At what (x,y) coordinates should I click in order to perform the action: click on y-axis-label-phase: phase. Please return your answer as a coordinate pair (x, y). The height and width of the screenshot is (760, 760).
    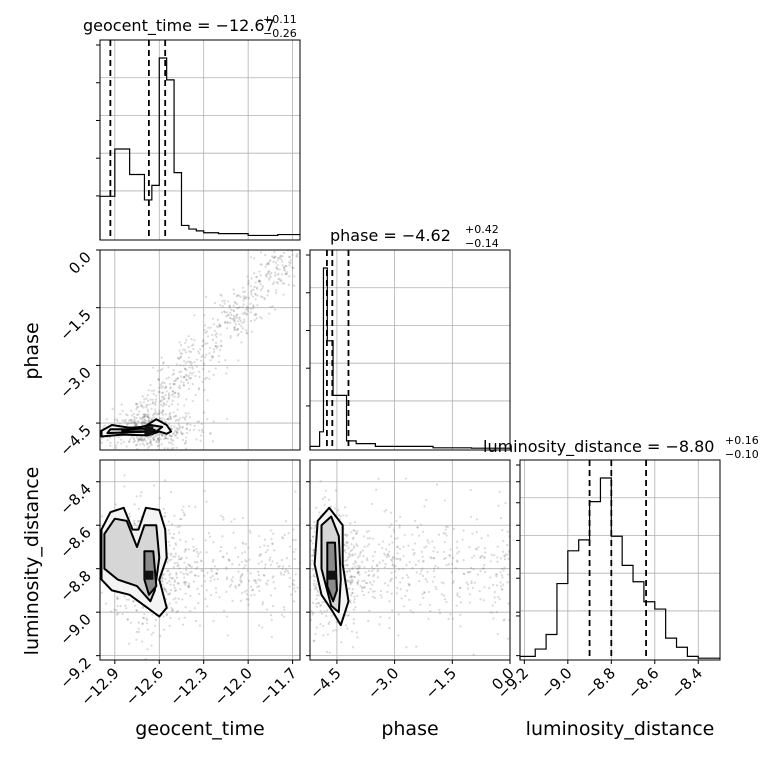
    Looking at the image, I should click on (32, 350).